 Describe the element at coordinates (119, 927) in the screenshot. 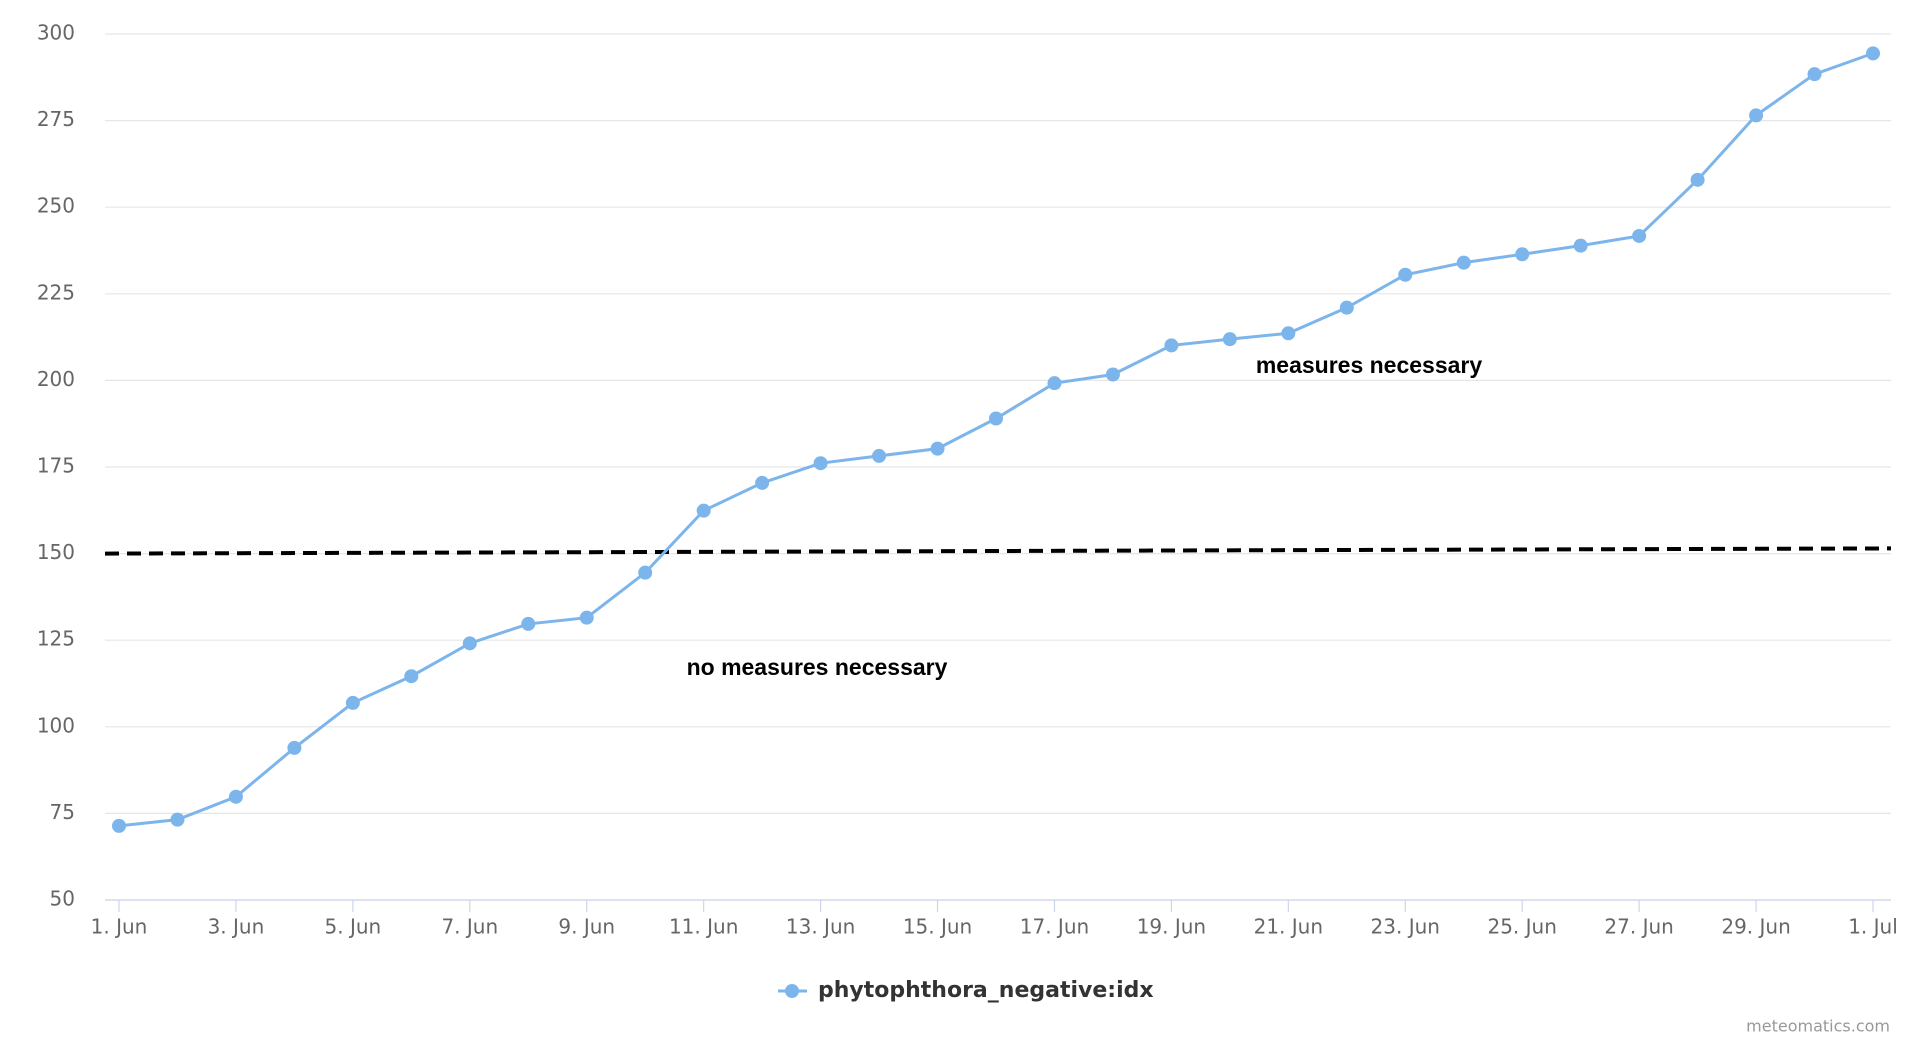

I see `x-tick-label: 1. Jun` at that location.